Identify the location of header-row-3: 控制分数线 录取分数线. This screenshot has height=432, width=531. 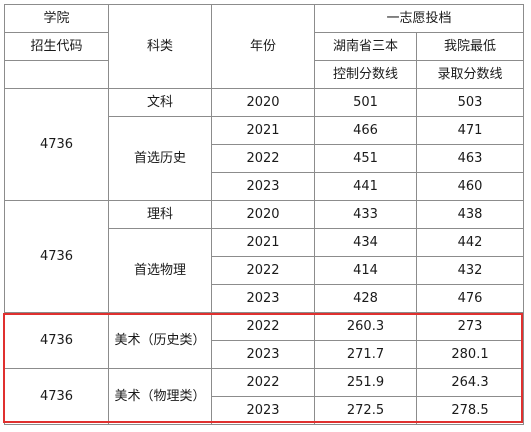
(264, 74).